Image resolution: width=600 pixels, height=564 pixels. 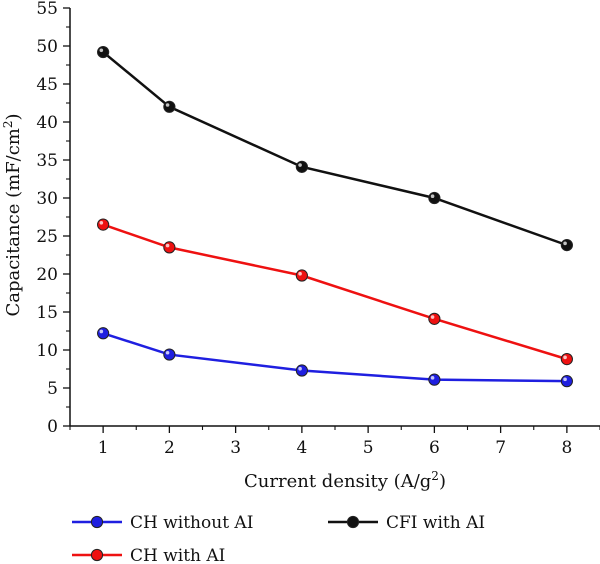 I want to click on x-tick-label: 1, so click(x=103, y=448).